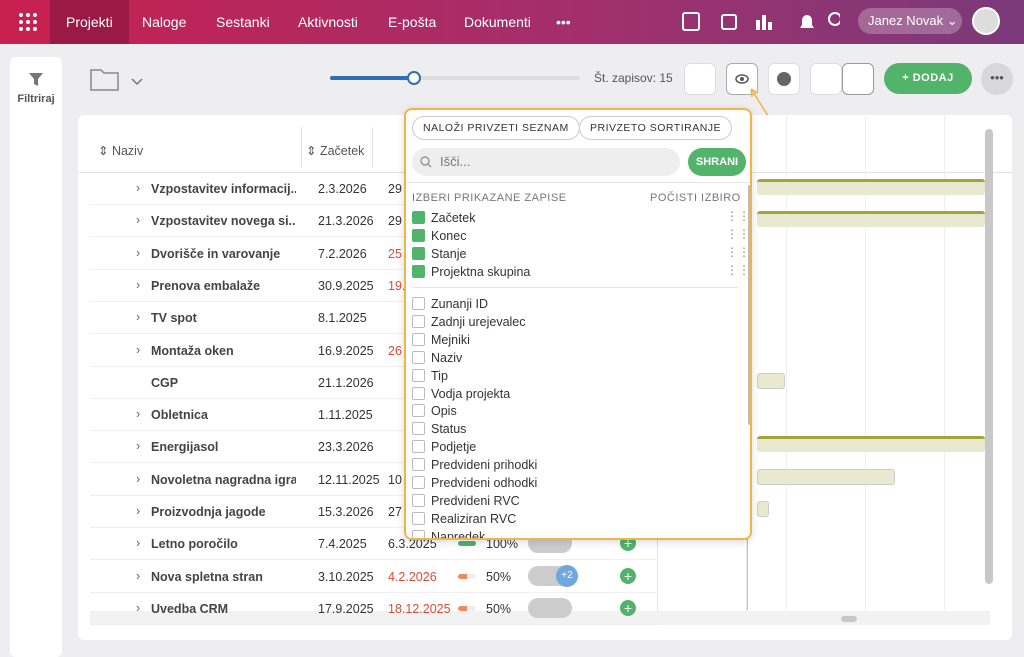 This screenshot has width=1024, height=657. What do you see at coordinates (540, 618) in the screenshot?
I see `h-scrollbar` at bounding box center [540, 618].